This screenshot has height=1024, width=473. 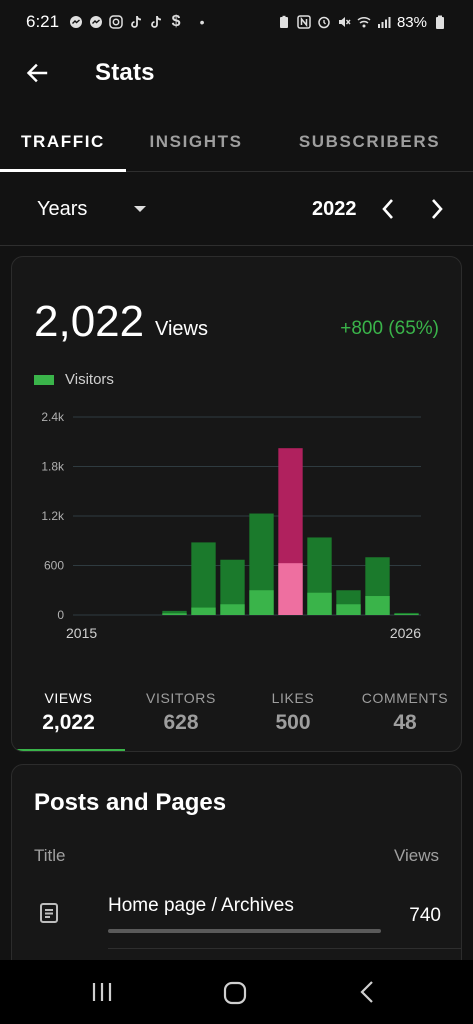 What do you see at coordinates (176, 21) in the screenshot?
I see `dollar-icon: $` at bounding box center [176, 21].